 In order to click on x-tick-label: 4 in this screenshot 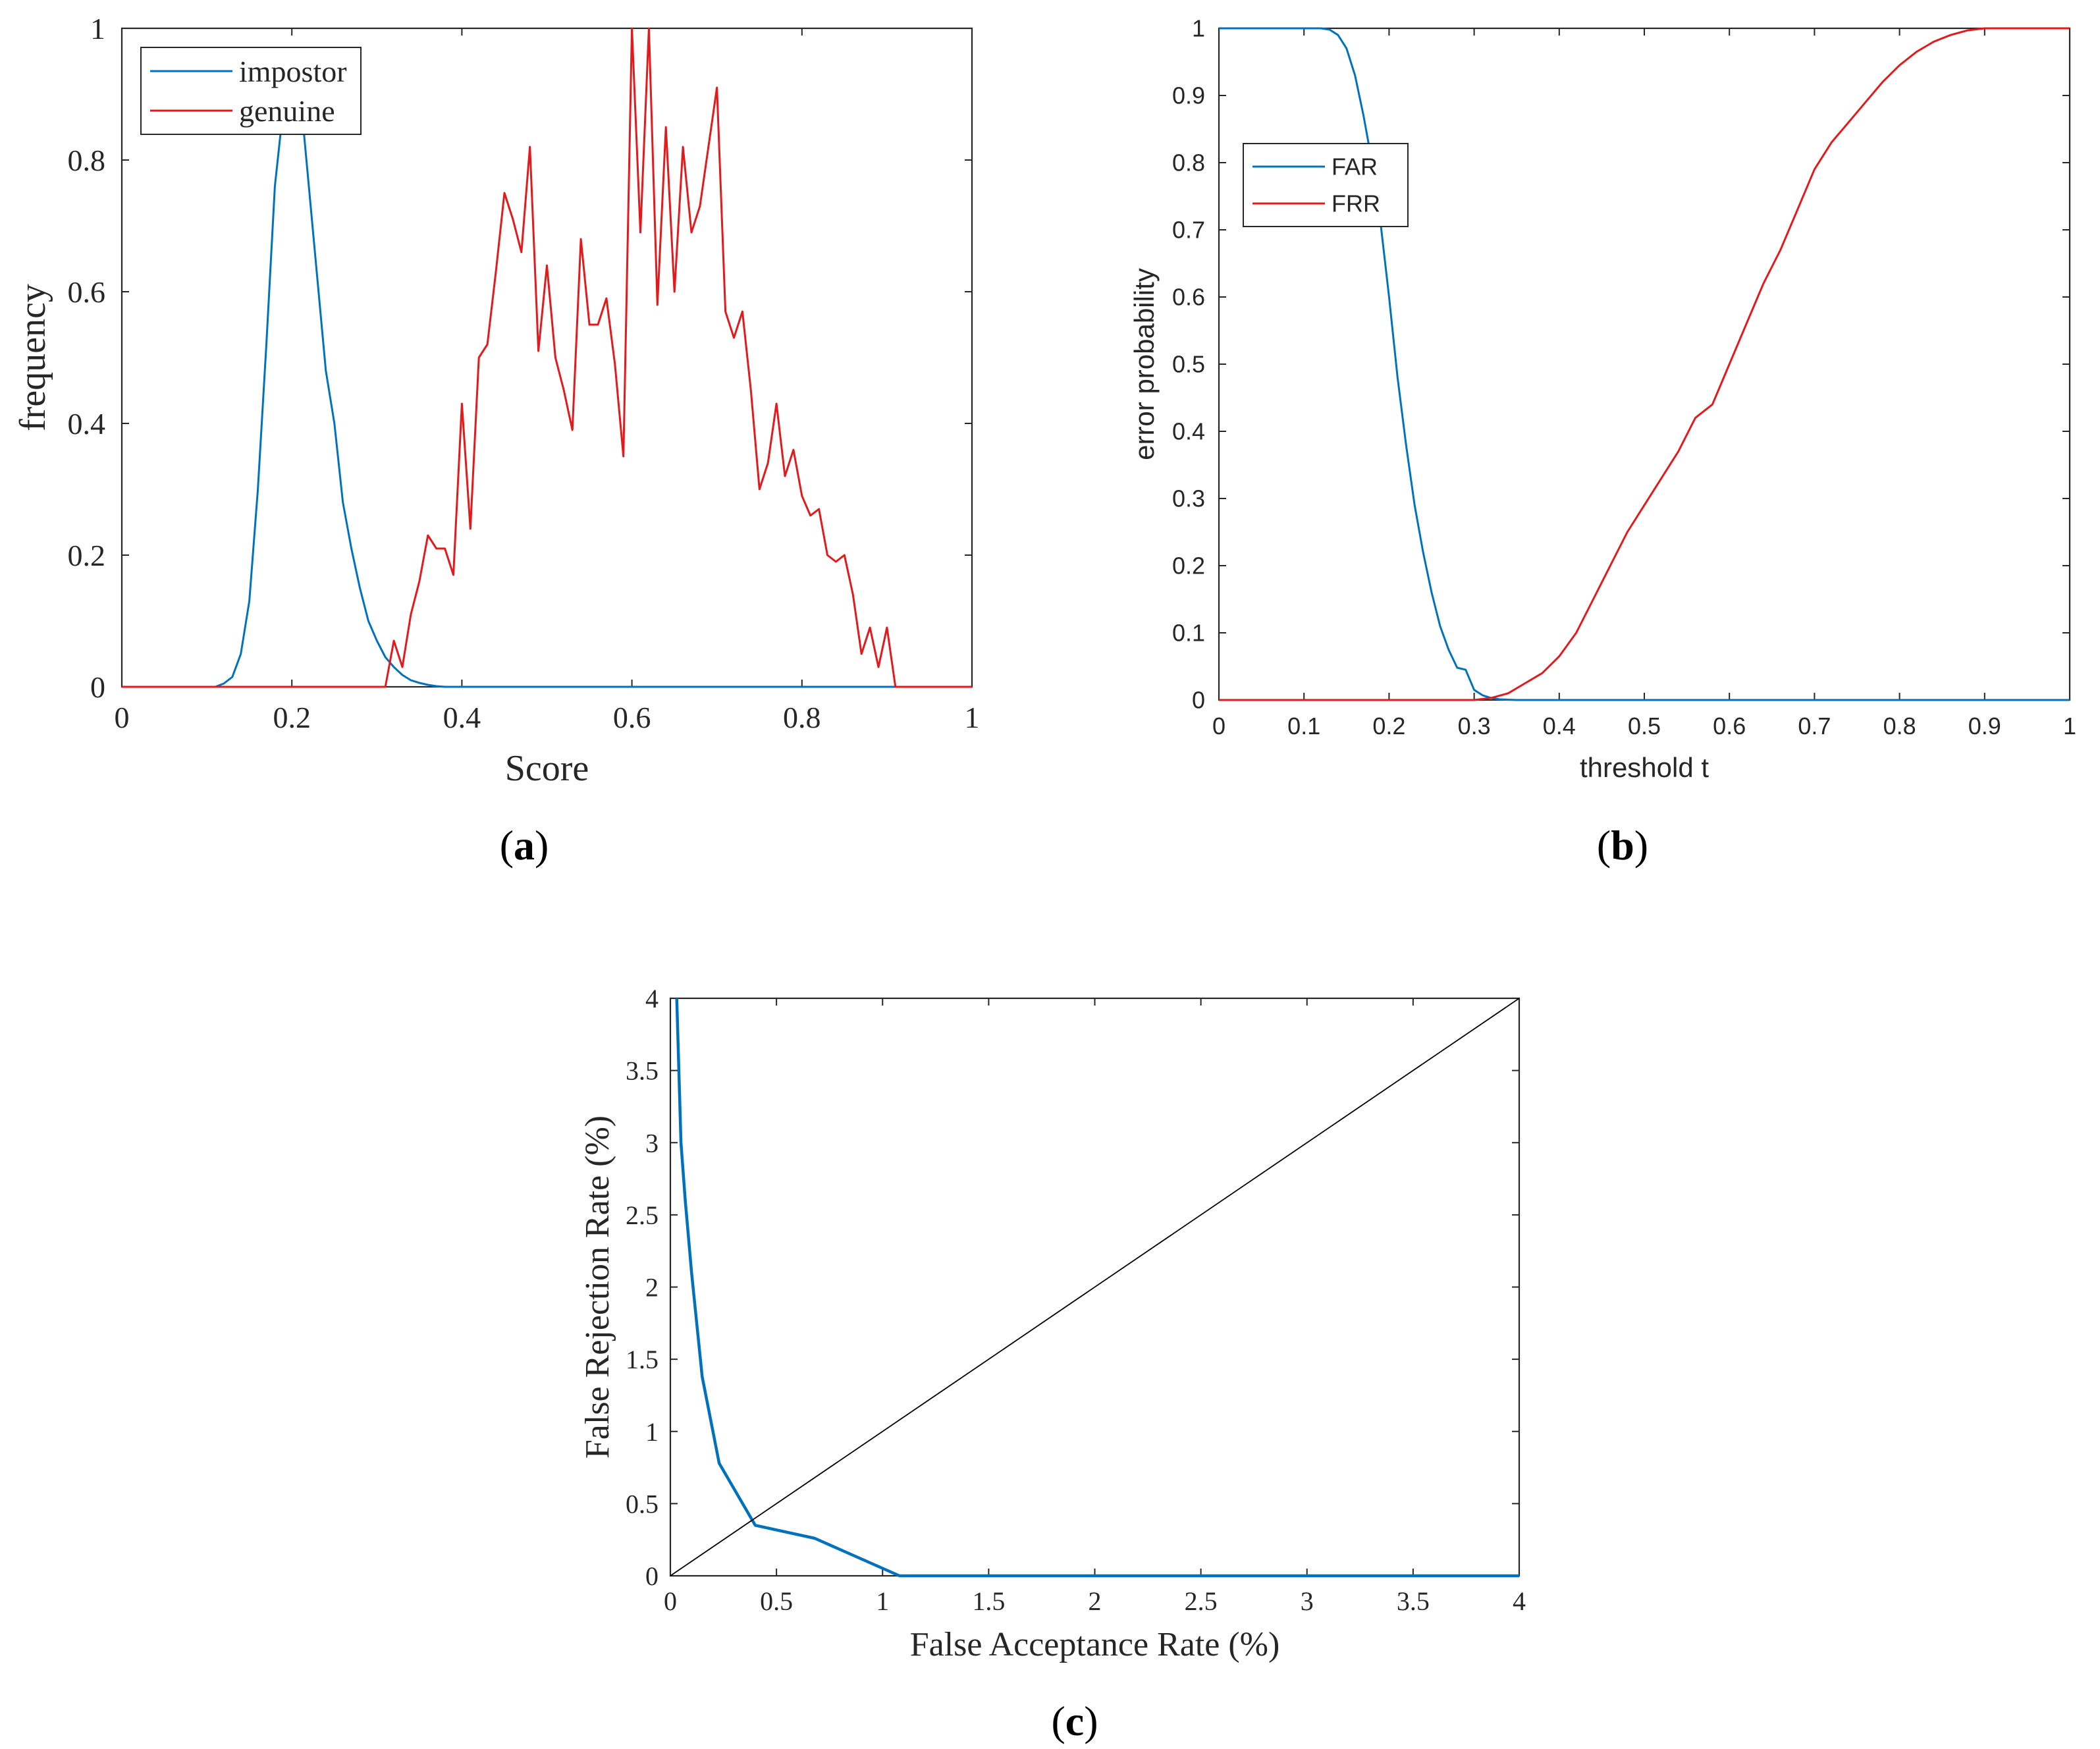, I will do `click(1519, 1601)`.